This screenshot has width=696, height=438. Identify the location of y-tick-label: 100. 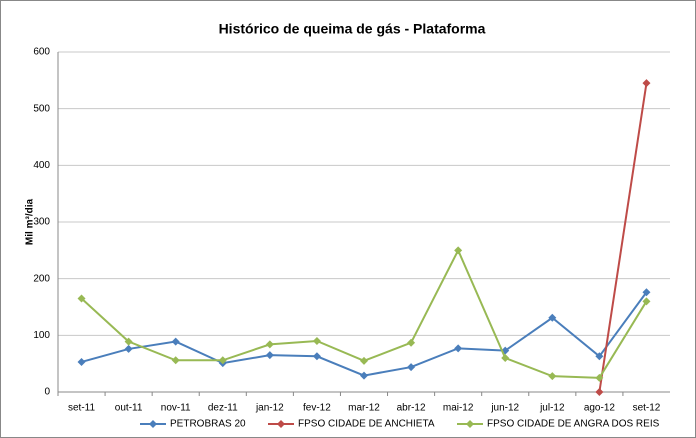
(41, 335).